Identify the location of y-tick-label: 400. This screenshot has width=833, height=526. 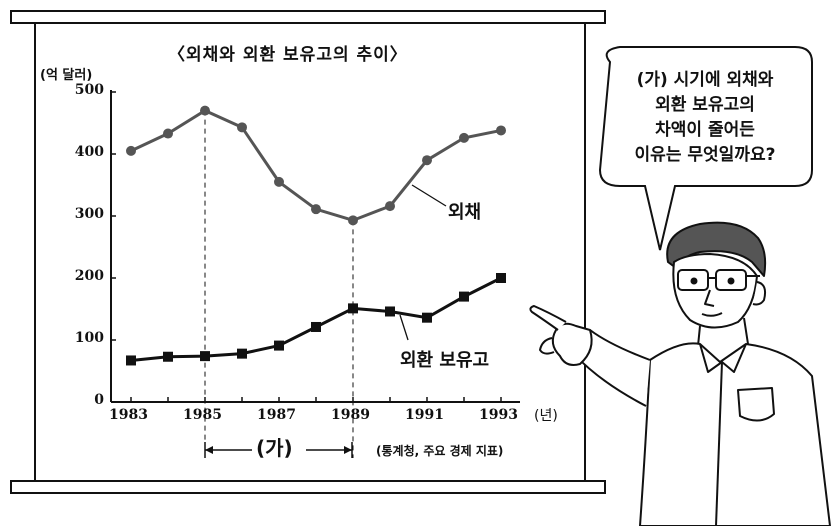
(89, 152).